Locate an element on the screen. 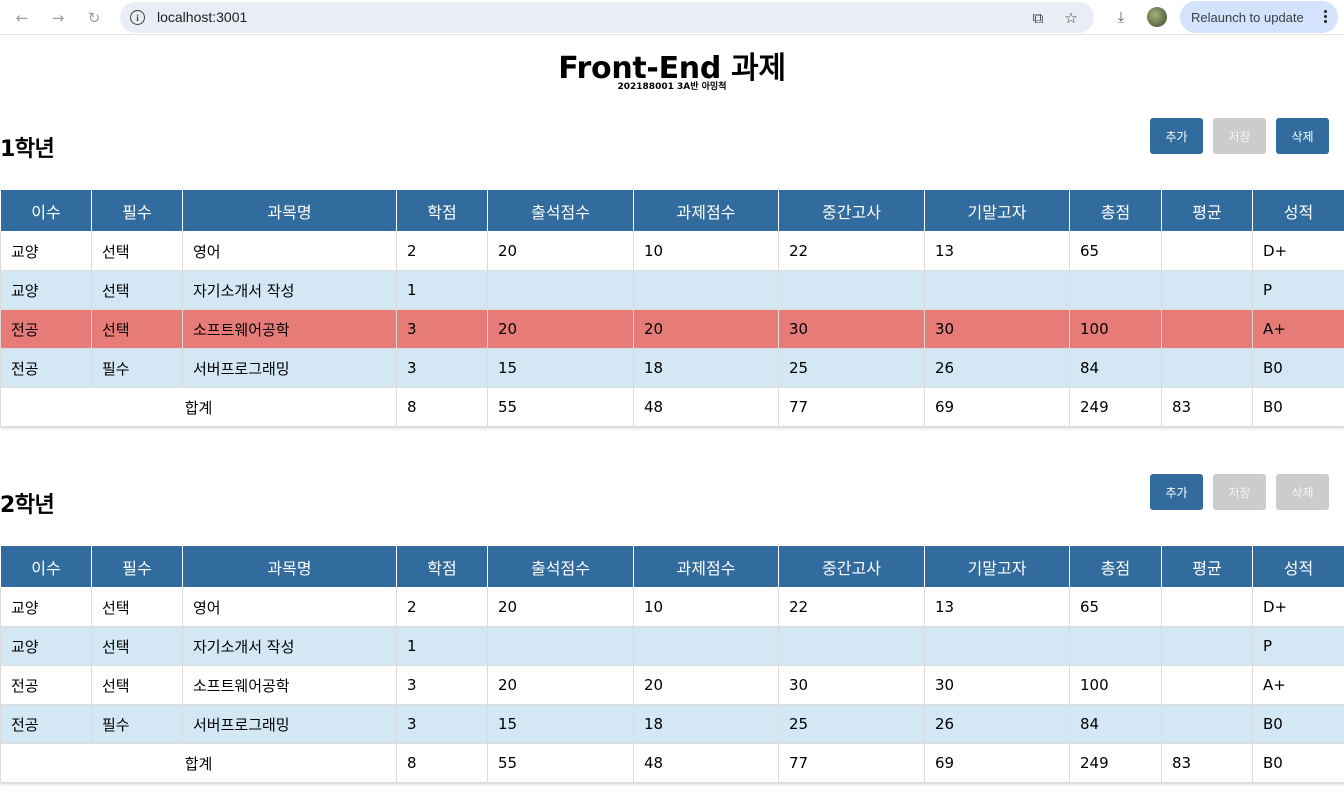 This screenshot has width=1344, height=794. cell: D+ is located at coordinates (1298, 607).